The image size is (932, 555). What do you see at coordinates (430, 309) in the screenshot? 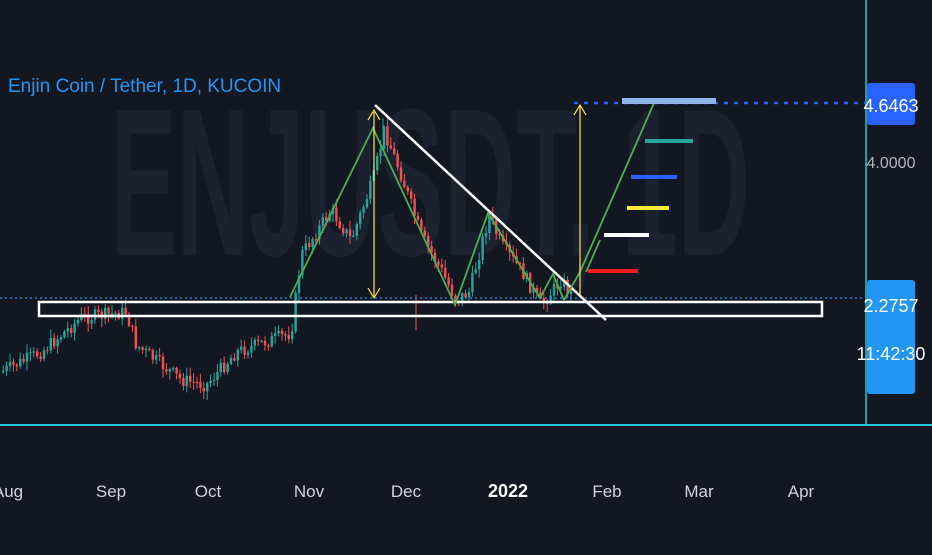
I see `support-zone-rectangle` at bounding box center [430, 309].